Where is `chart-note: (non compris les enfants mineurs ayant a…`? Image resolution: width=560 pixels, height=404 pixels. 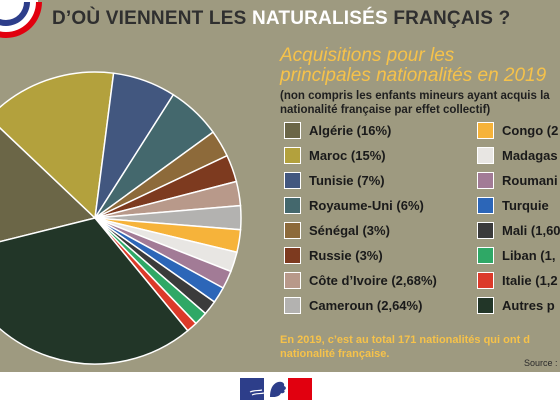 chart-note: (non compris les enfants mineurs ayant a… is located at coordinates (415, 103).